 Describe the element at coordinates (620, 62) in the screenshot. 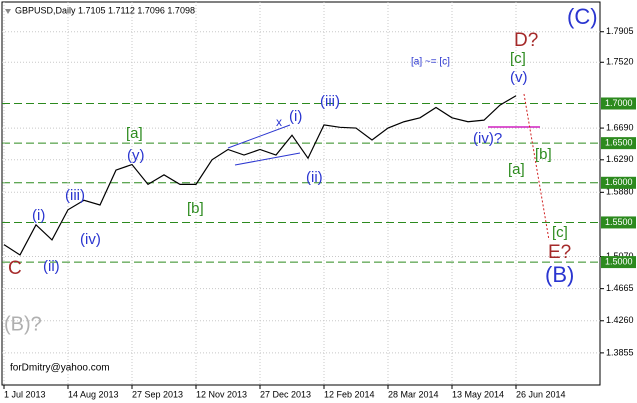

I see `y-tick-label: 1.7520` at that location.